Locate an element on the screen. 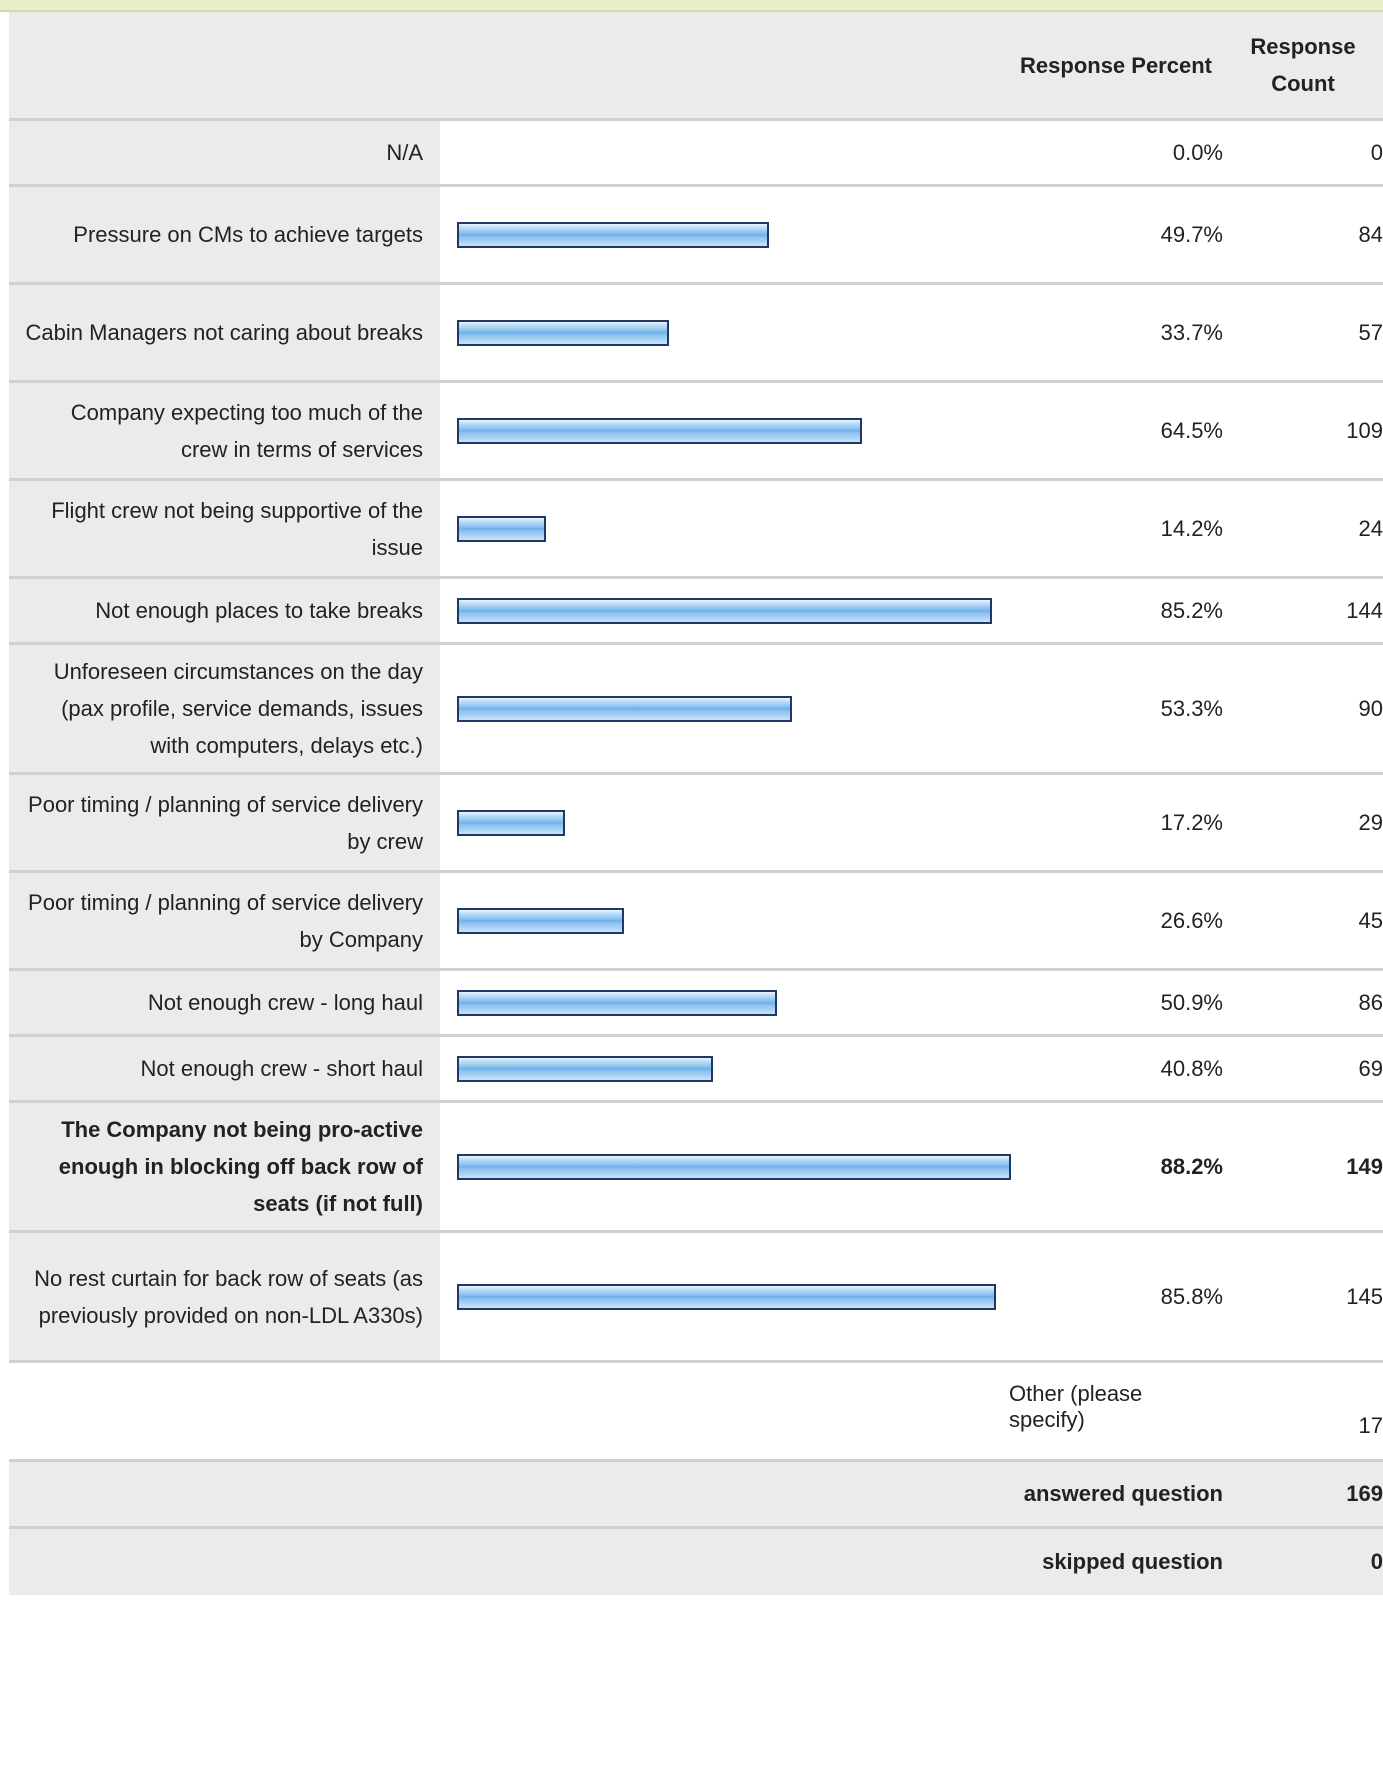  response-count: 84 is located at coordinates (1370, 234).